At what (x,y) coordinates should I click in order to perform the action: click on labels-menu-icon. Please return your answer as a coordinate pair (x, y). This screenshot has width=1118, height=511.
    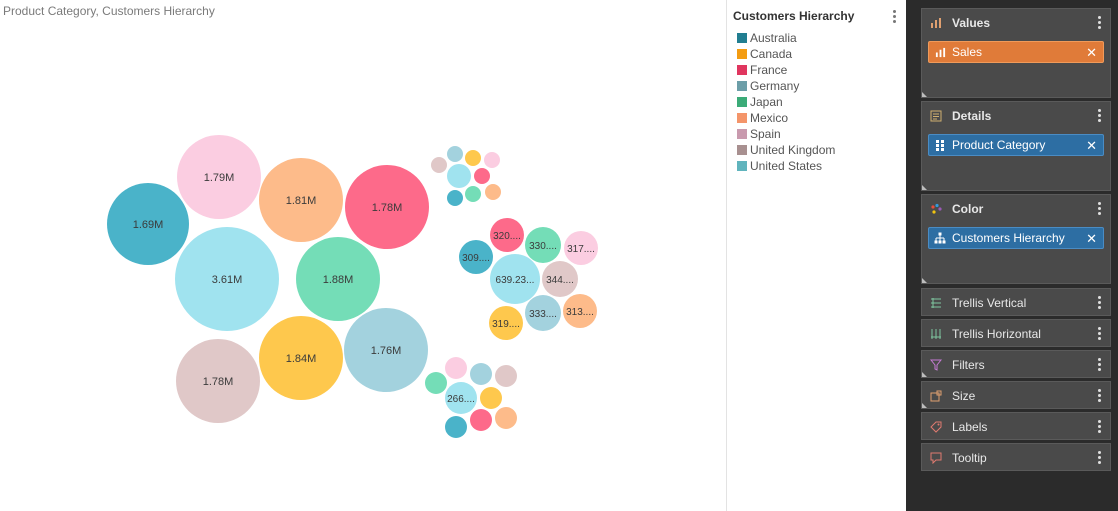
    Looking at the image, I should click on (1099, 427).